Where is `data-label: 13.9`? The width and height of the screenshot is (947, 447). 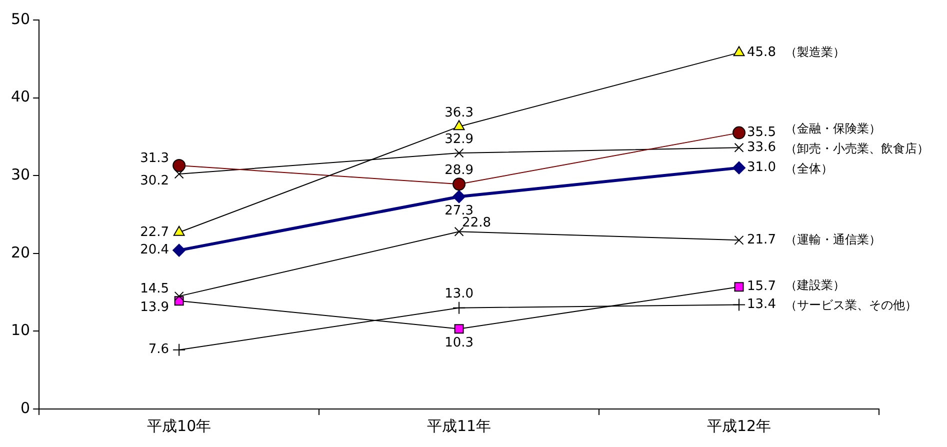 data-label: 13.9 is located at coordinates (155, 308).